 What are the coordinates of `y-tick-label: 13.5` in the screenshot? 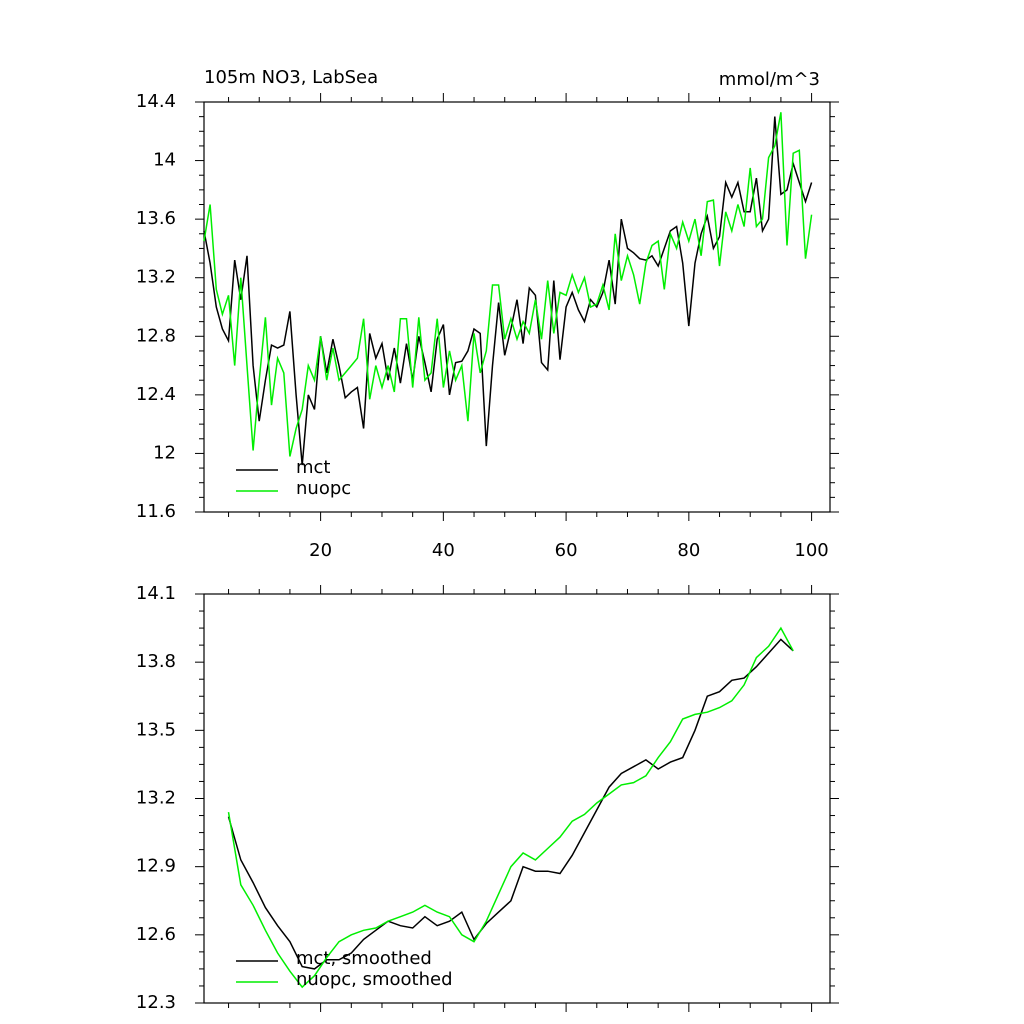 It's located at (156, 729).